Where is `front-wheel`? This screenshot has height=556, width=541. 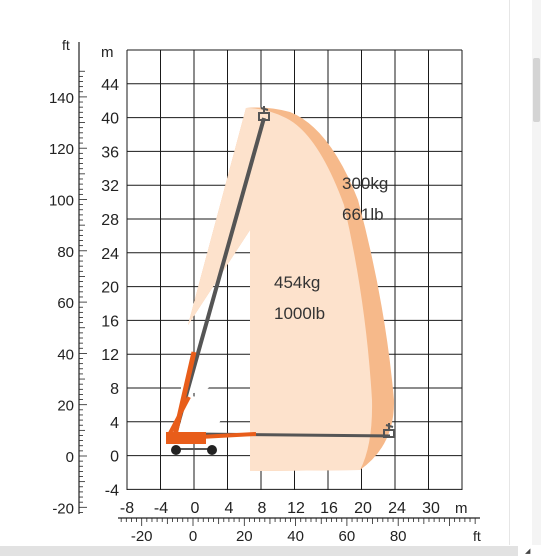
front-wheel is located at coordinates (212, 450).